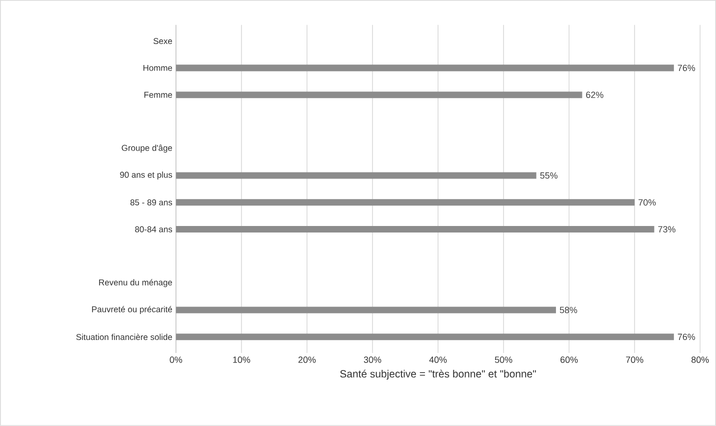 The height and width of the screenshot is (426, 716). Describe the element at coordinates (438, 359) in the screenshot. I see `x-tick-label: 40%` at that location.